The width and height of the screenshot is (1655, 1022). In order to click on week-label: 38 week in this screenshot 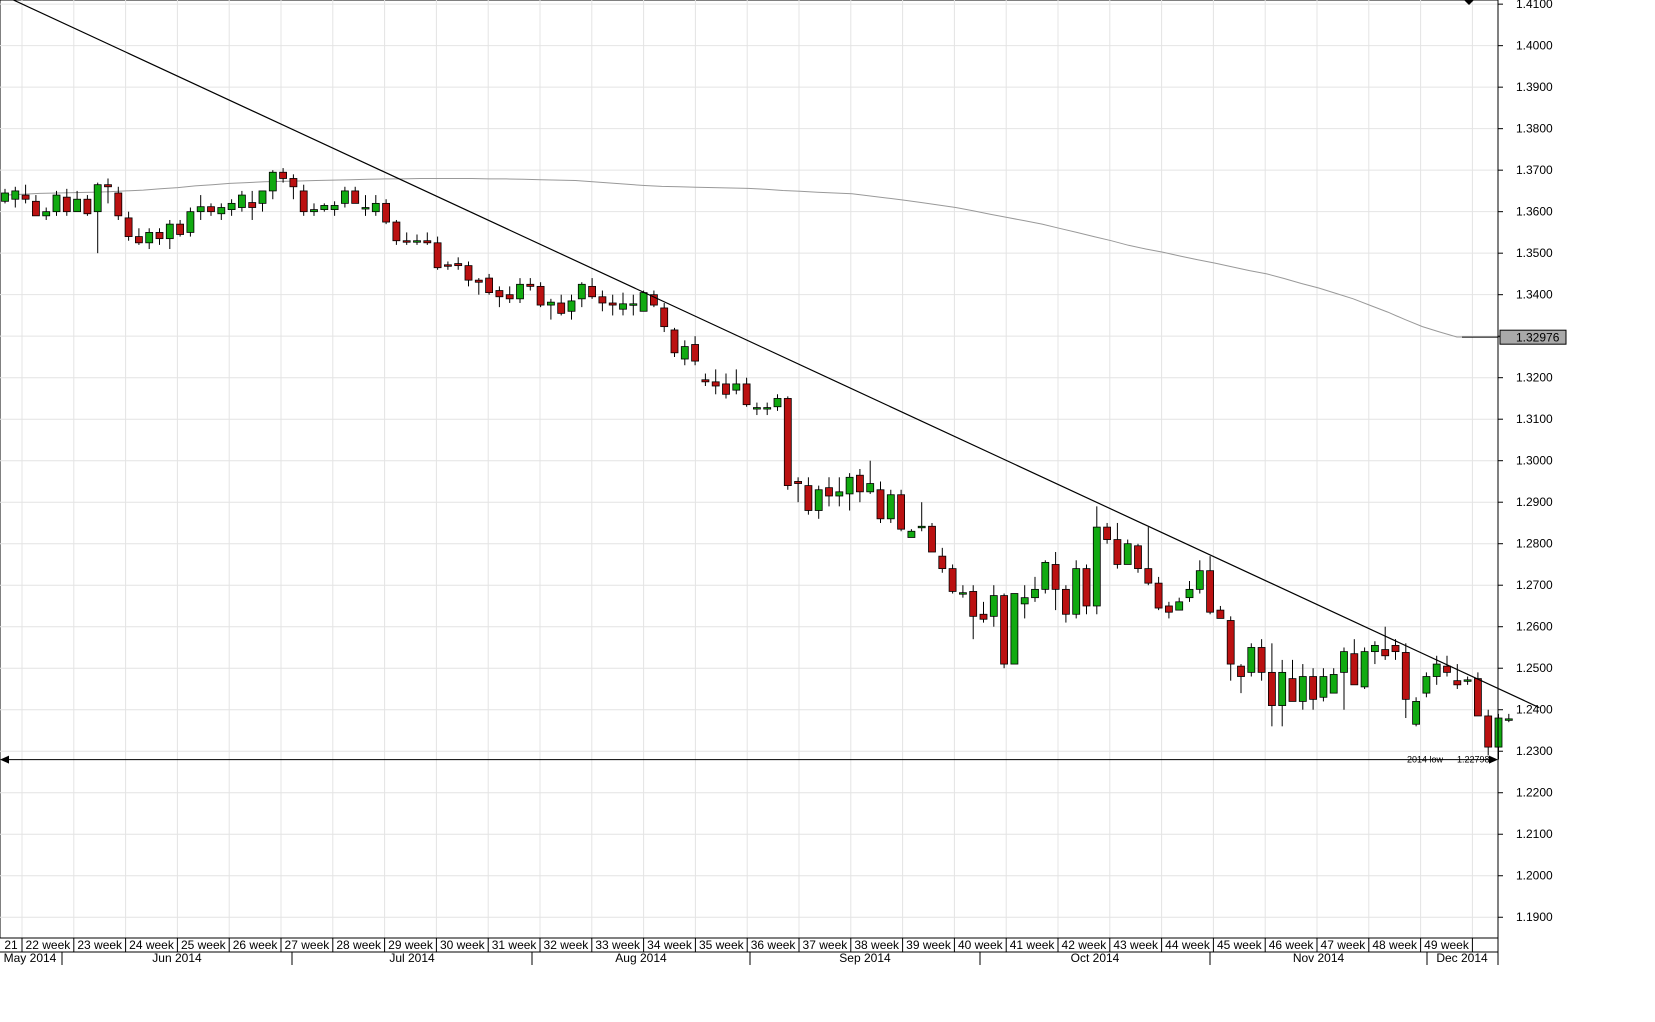, I will do `click(877, 945)`.